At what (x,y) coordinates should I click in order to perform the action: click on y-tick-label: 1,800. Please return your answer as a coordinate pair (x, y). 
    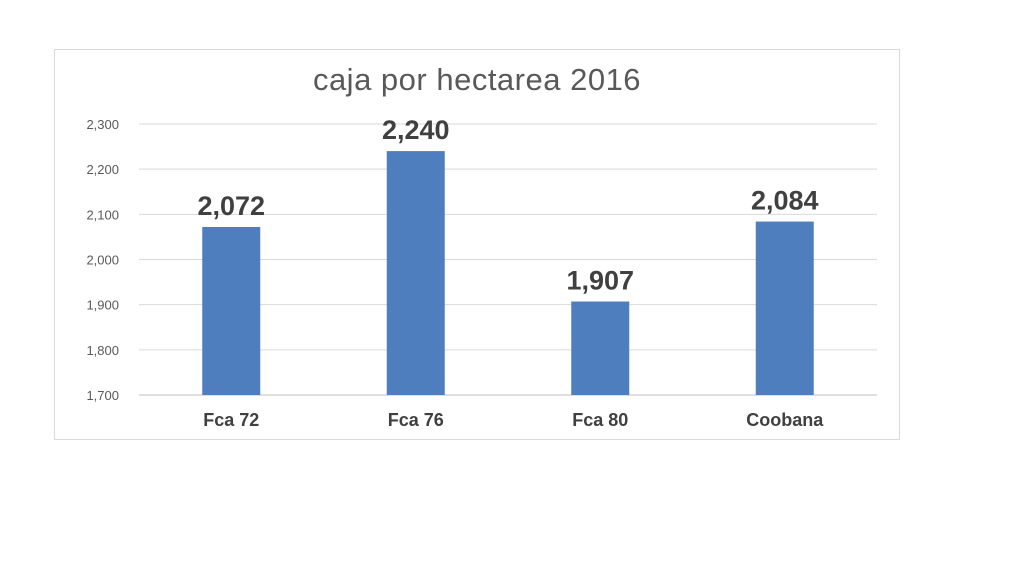
    Looking at the image, I should click on (102, 350).